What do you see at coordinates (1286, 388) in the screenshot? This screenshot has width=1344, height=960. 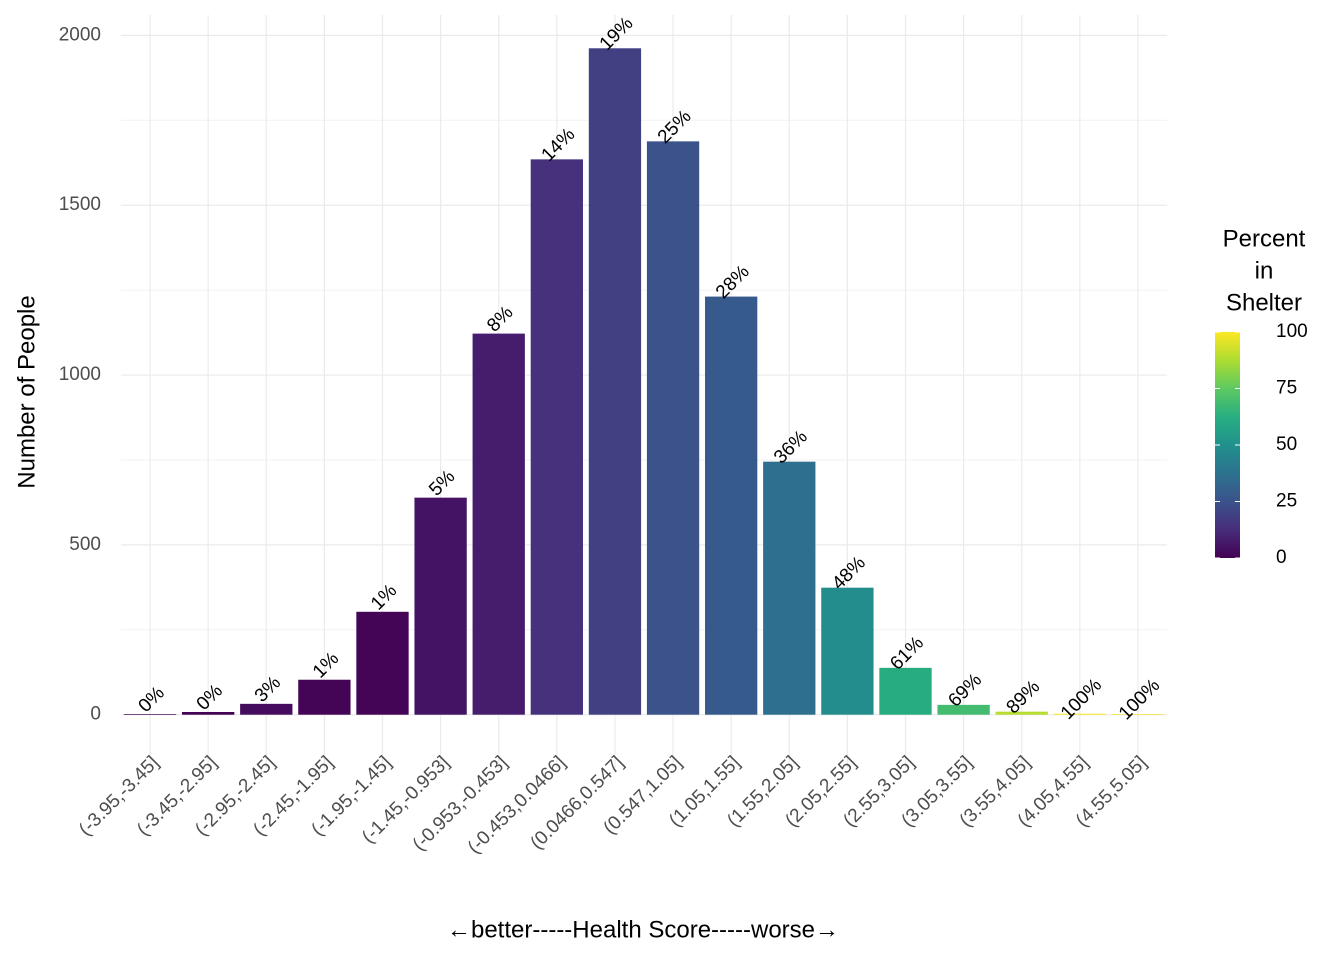 I see `colorbar-tick-label: 75` at bounding box center [1286, 388].